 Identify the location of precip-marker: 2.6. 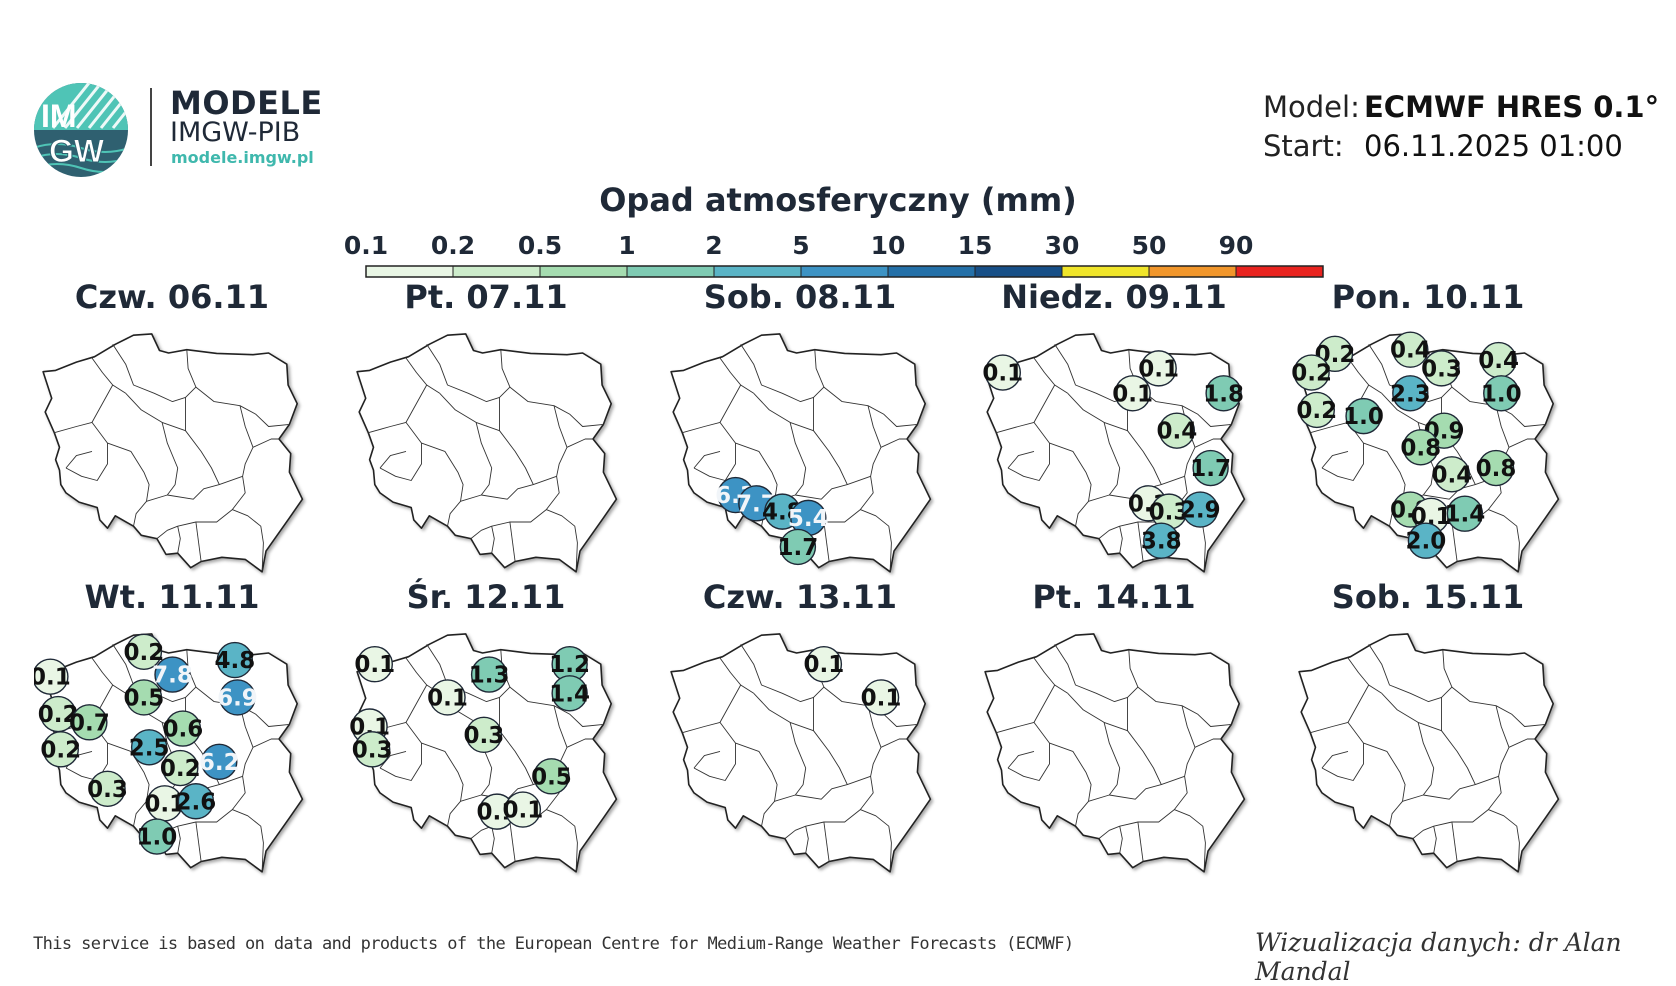
(195, 801).